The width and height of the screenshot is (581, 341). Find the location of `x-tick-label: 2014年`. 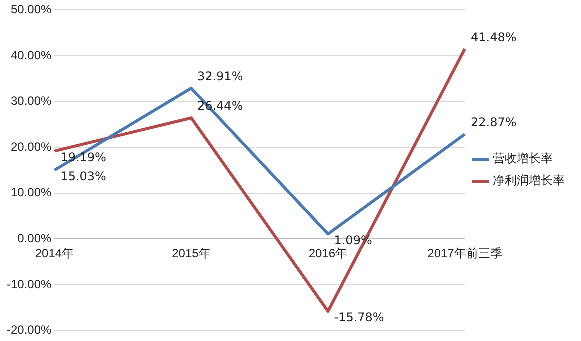

x-tick-label: 2014年 is located at coordinates (54, 253).